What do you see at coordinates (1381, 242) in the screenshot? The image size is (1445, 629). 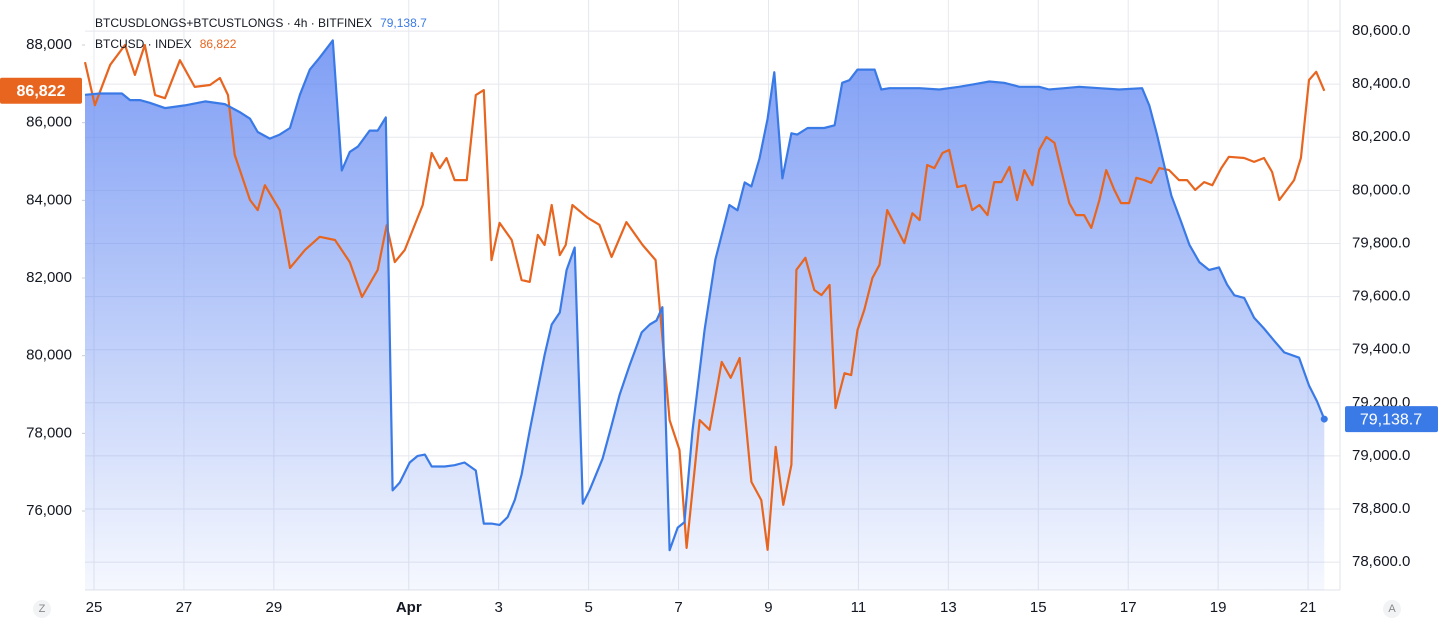 I see `y2-tick-label: 79,800.0` at bounding box center [1381, 242].